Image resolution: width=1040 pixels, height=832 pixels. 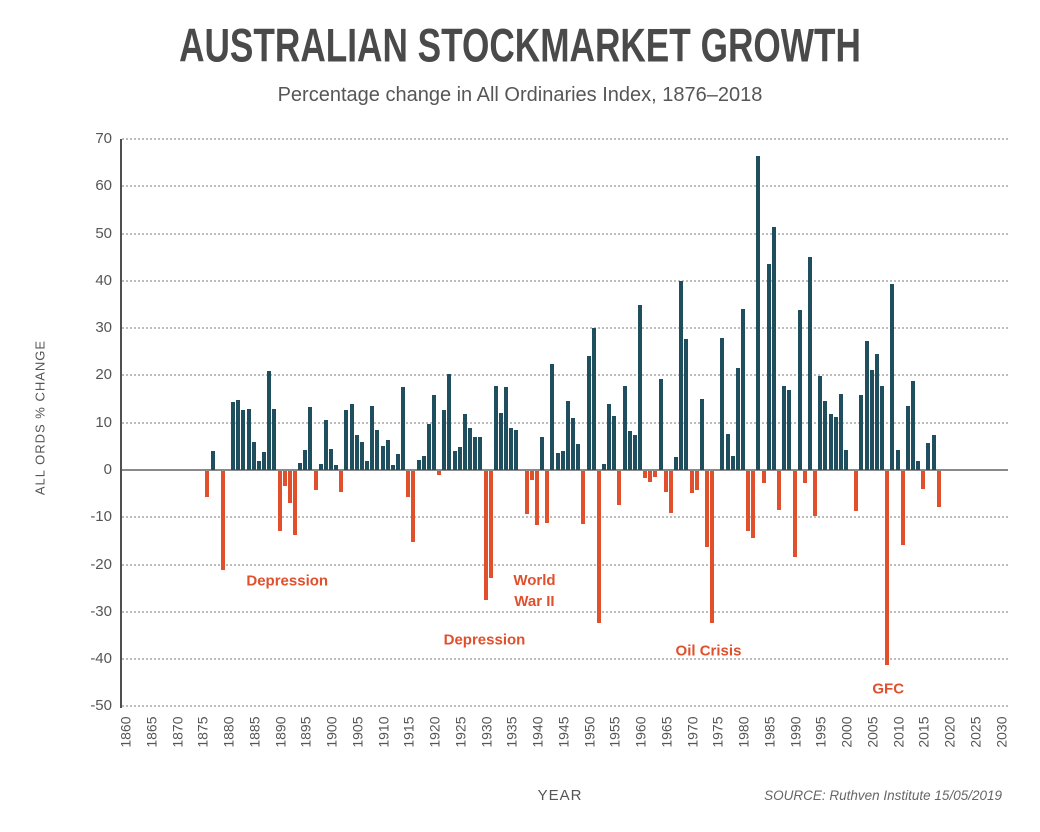 I want to click on x-tick-1965: 1965, so click(x=666, y=732).